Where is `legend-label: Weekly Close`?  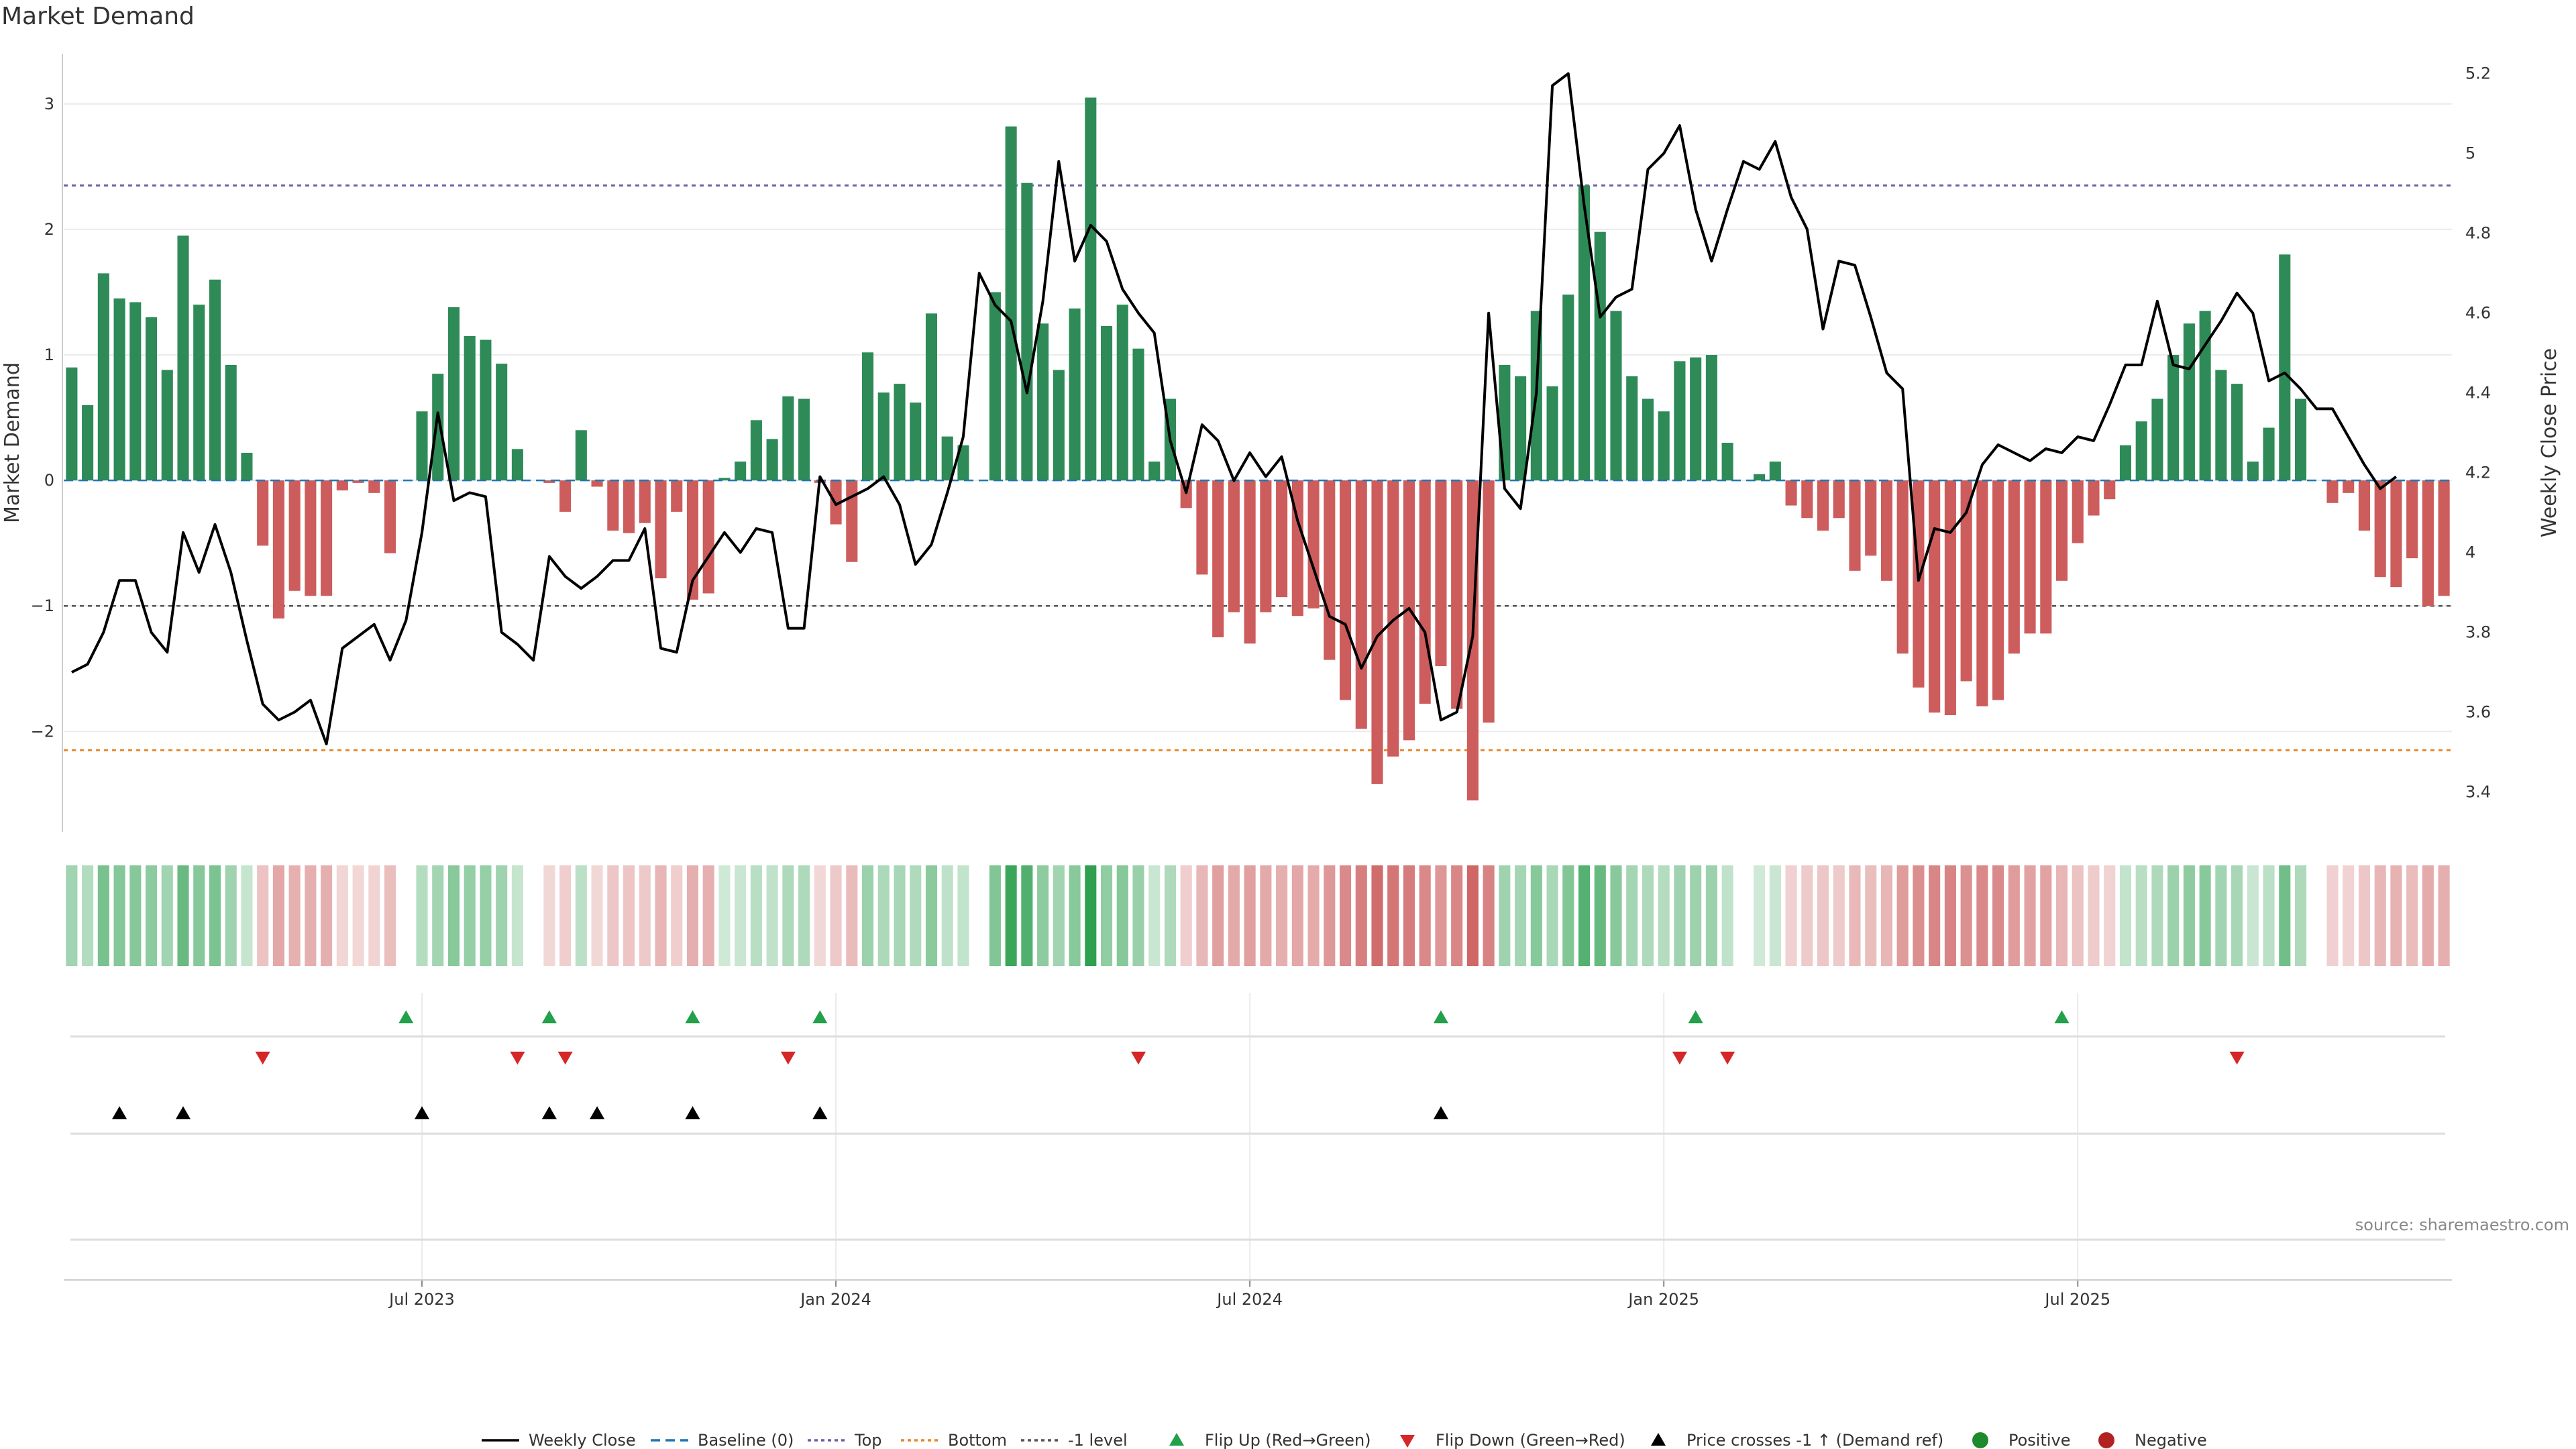
legend-label: Weekly Close is located at coordinates (582, 1440).